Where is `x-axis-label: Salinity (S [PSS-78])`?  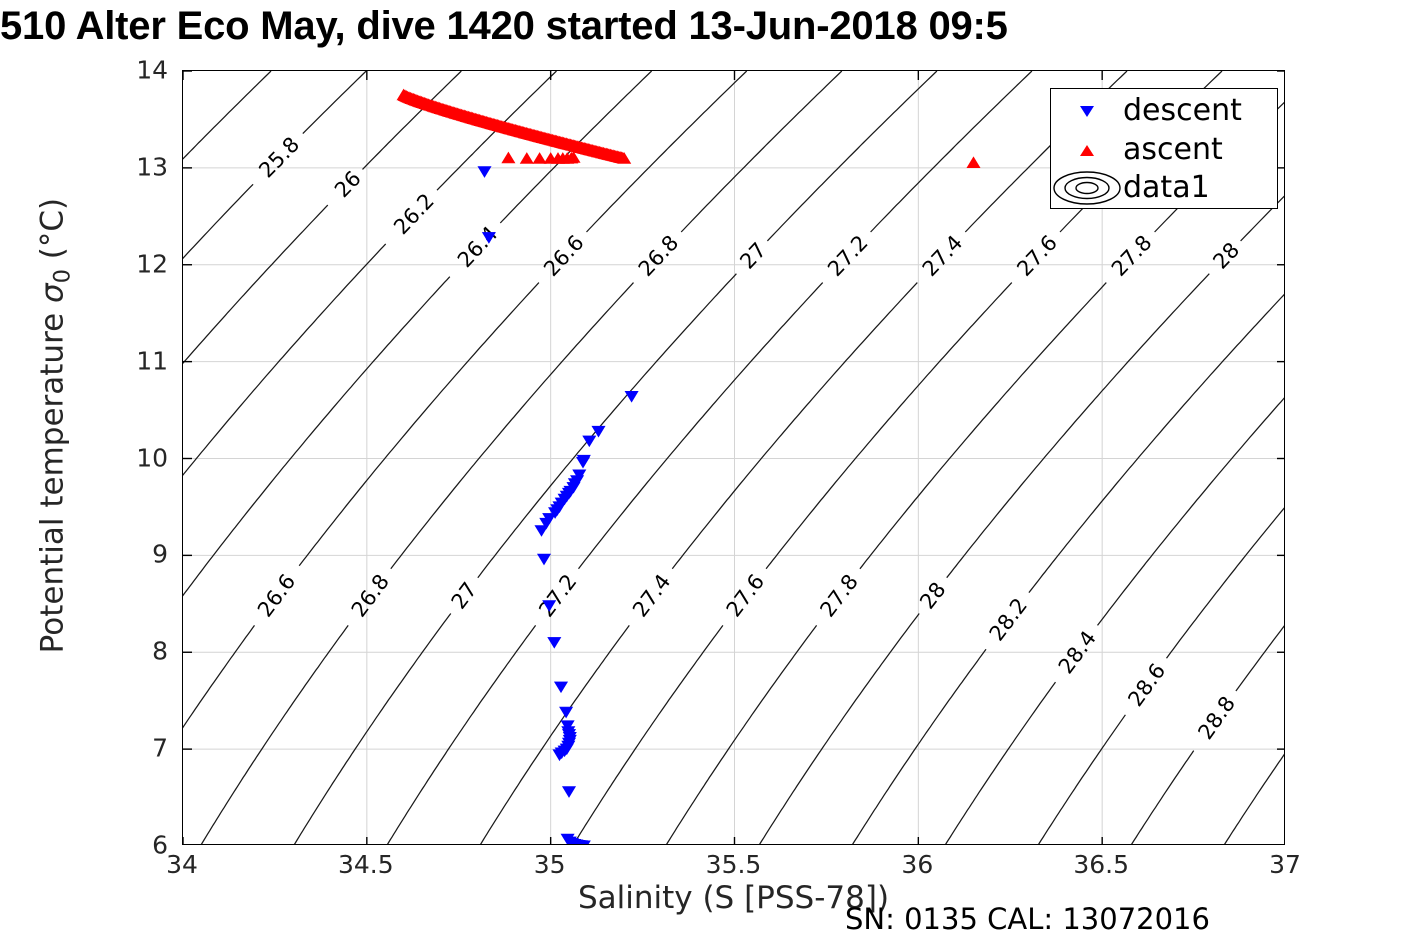
x-axis-label: Salinity (S [PSS-78]) is located at coordinates (733, 898).